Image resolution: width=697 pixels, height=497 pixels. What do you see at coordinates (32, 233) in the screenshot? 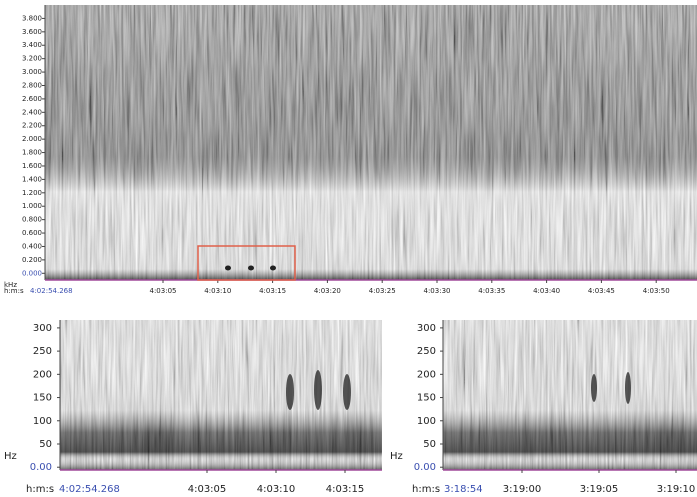
I see `y-tick-label: 0.600` at bounding box center [32, 233].